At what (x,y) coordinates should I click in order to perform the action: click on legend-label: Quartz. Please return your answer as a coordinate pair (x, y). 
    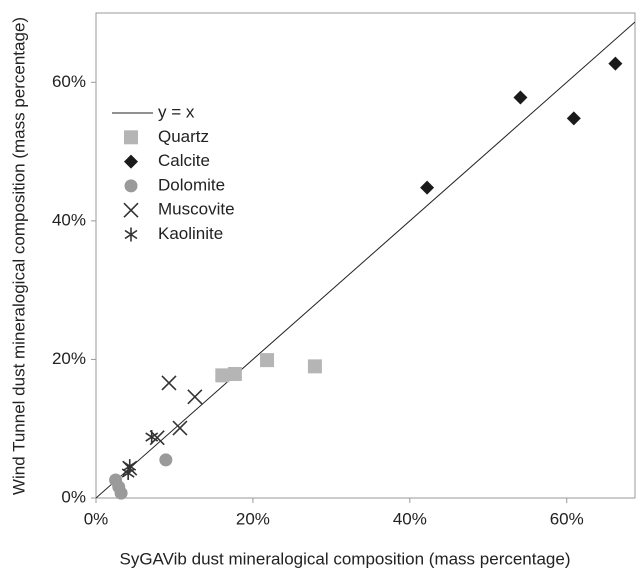
    Looking at the image, I should click on (183, 136).